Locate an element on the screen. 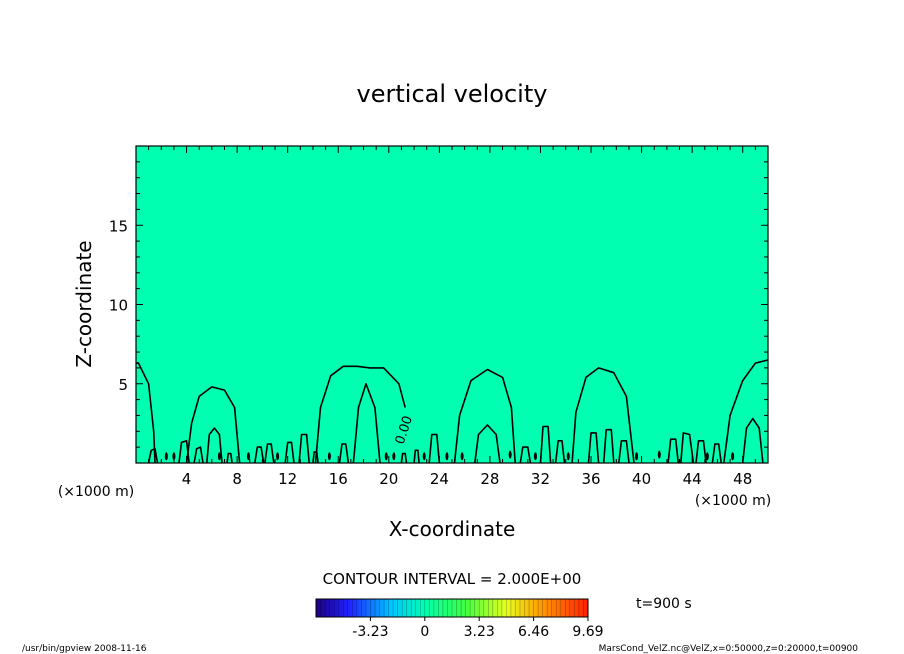  colorbar-tick-label: -3.23 is located at coordinates (370, 632).